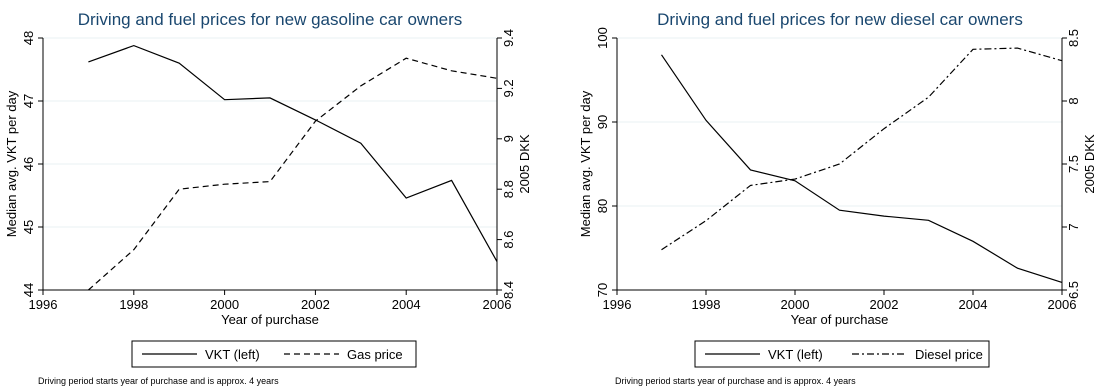 The height and width of the screenshot is (390, 1100). What do you see at coordinates (508, 290) in the screenshot?
I see `y-right-tick-label: 8.4` at bounding box center [508, 290].